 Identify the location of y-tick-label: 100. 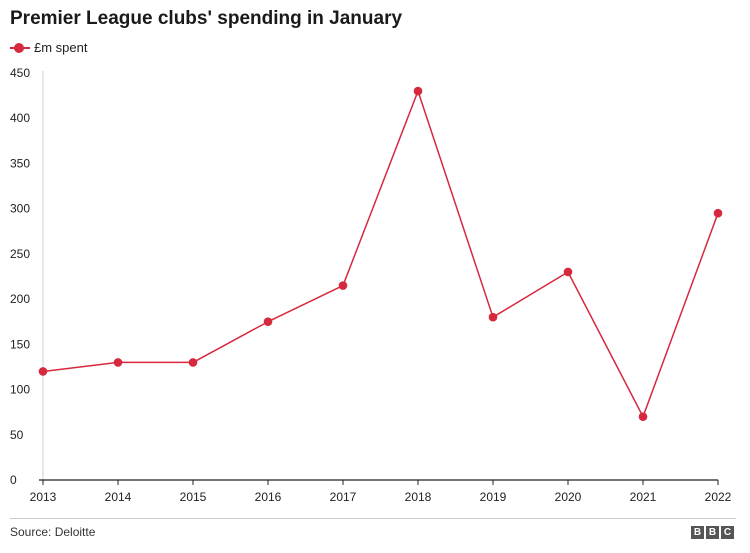
(20, 390).